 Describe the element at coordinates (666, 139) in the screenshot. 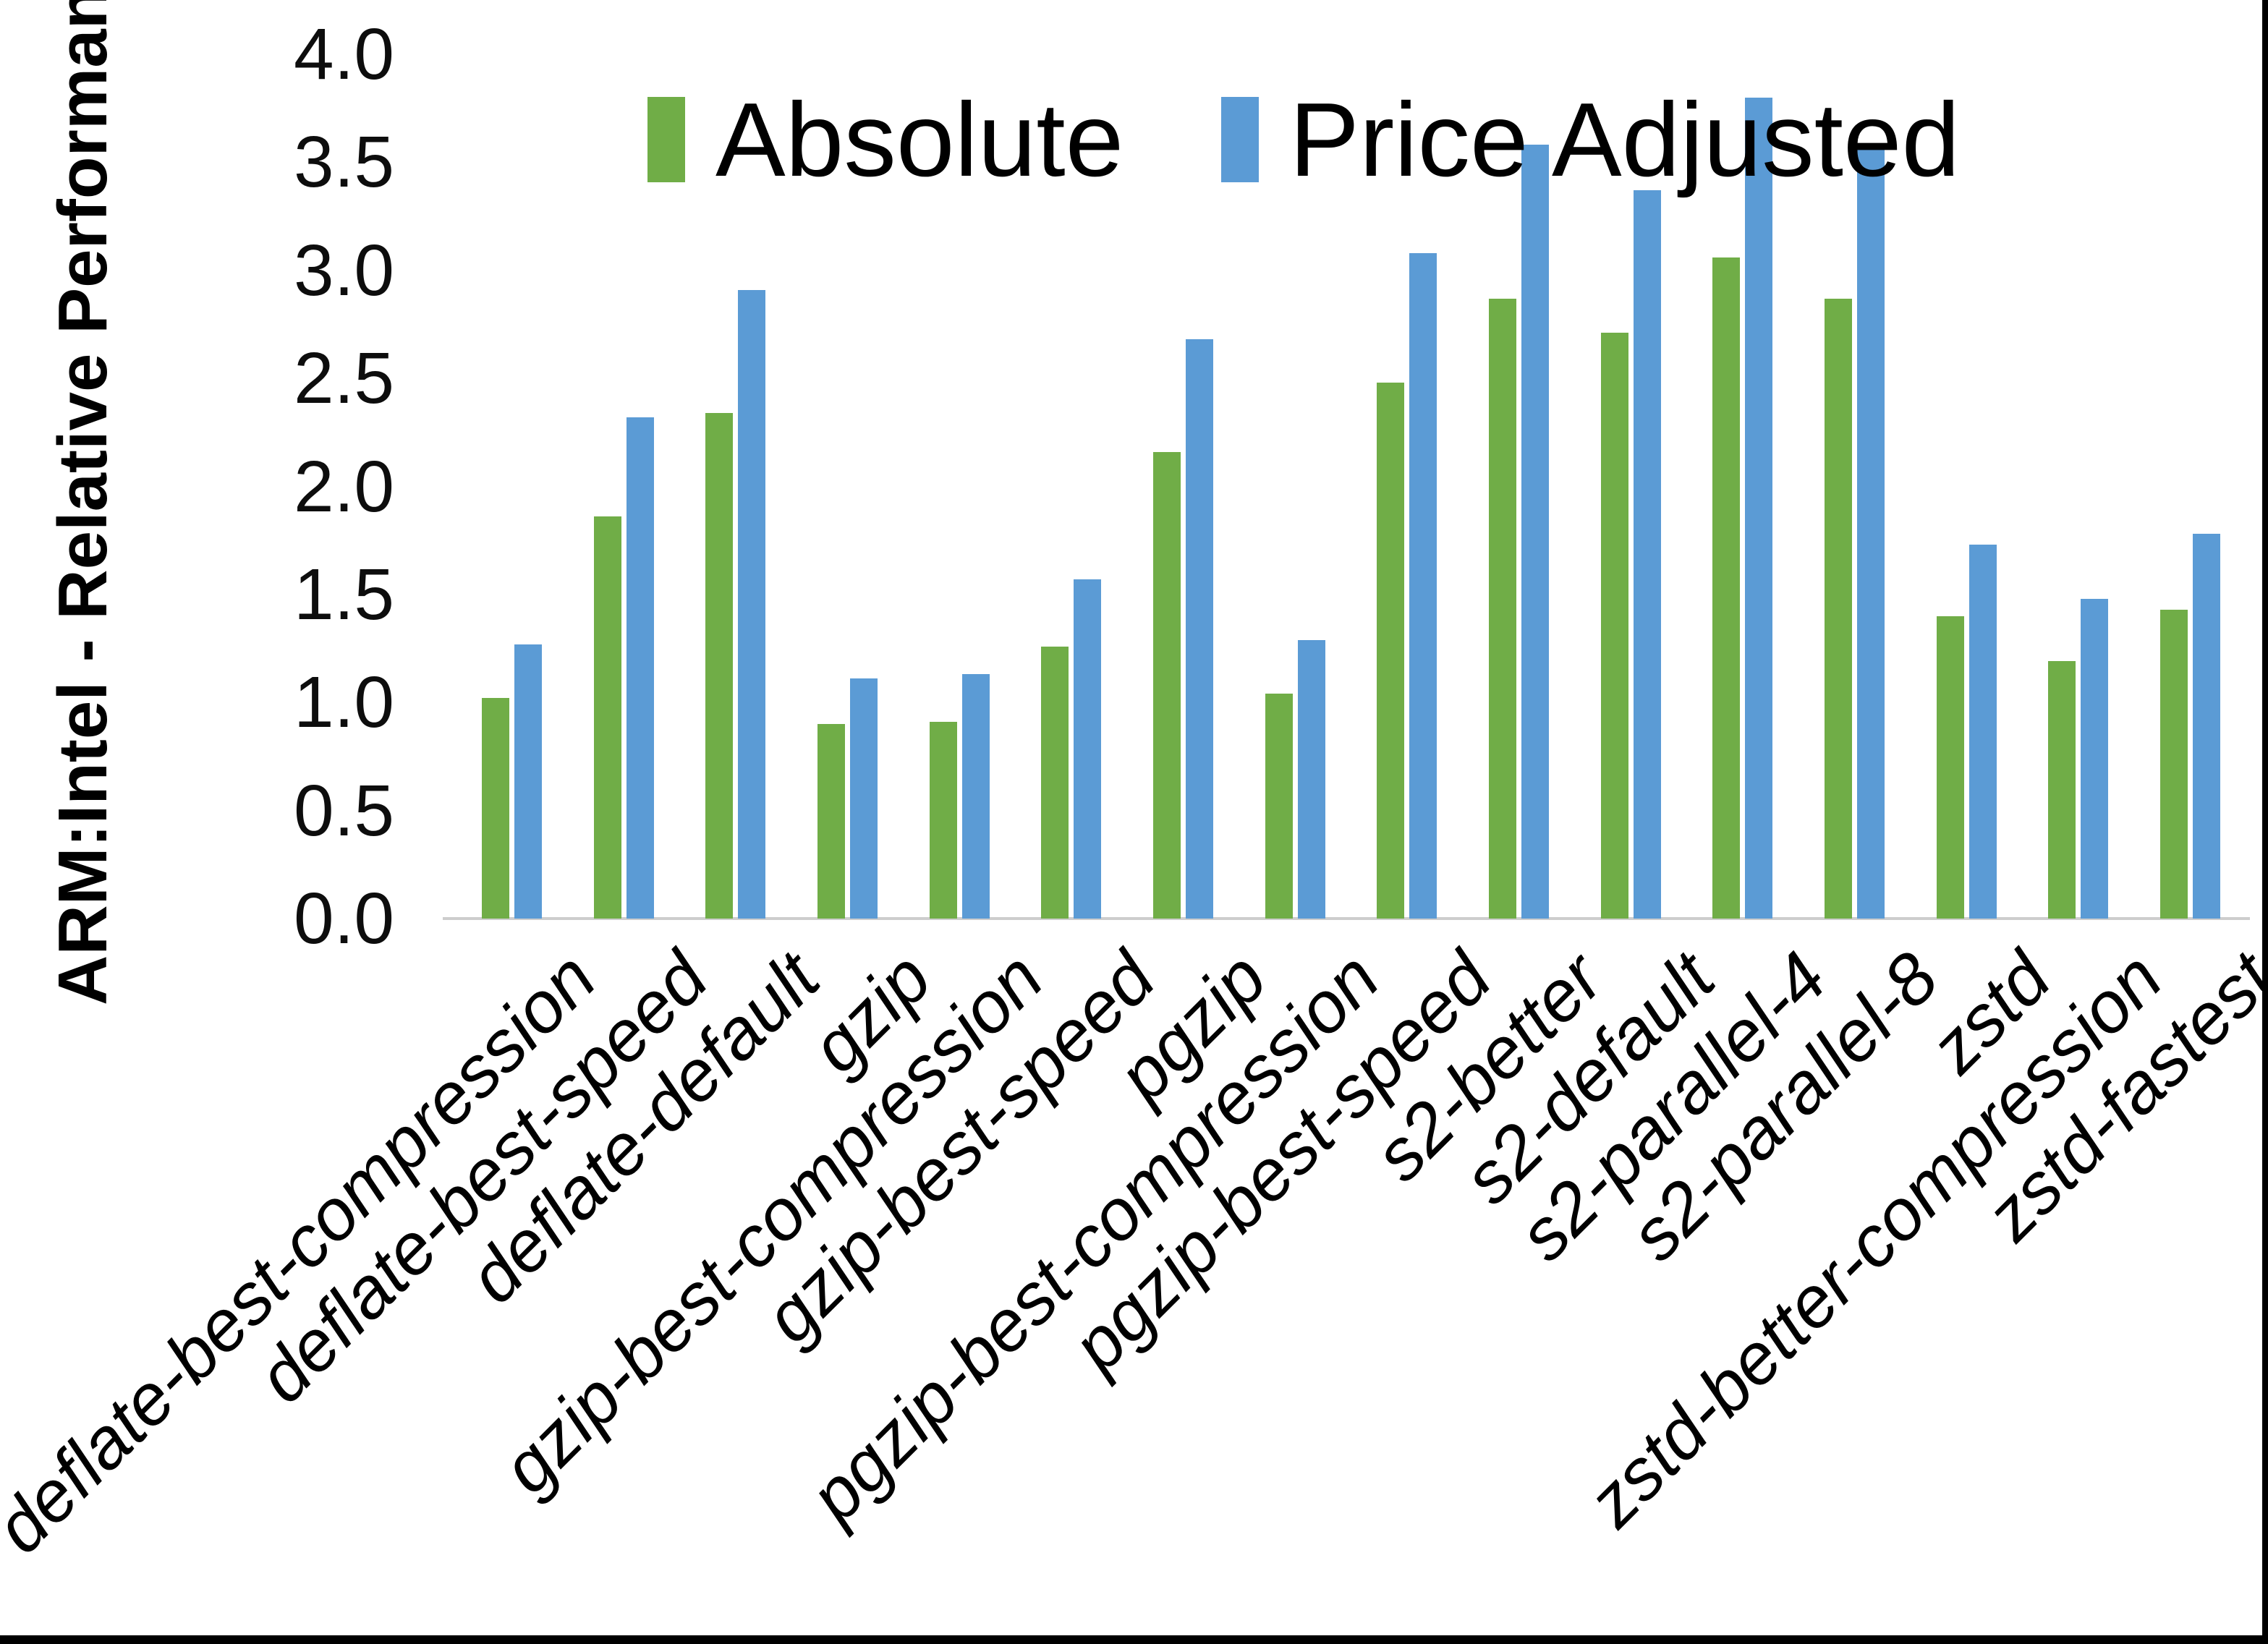

I see `legend-swatch-absolute` at that location.